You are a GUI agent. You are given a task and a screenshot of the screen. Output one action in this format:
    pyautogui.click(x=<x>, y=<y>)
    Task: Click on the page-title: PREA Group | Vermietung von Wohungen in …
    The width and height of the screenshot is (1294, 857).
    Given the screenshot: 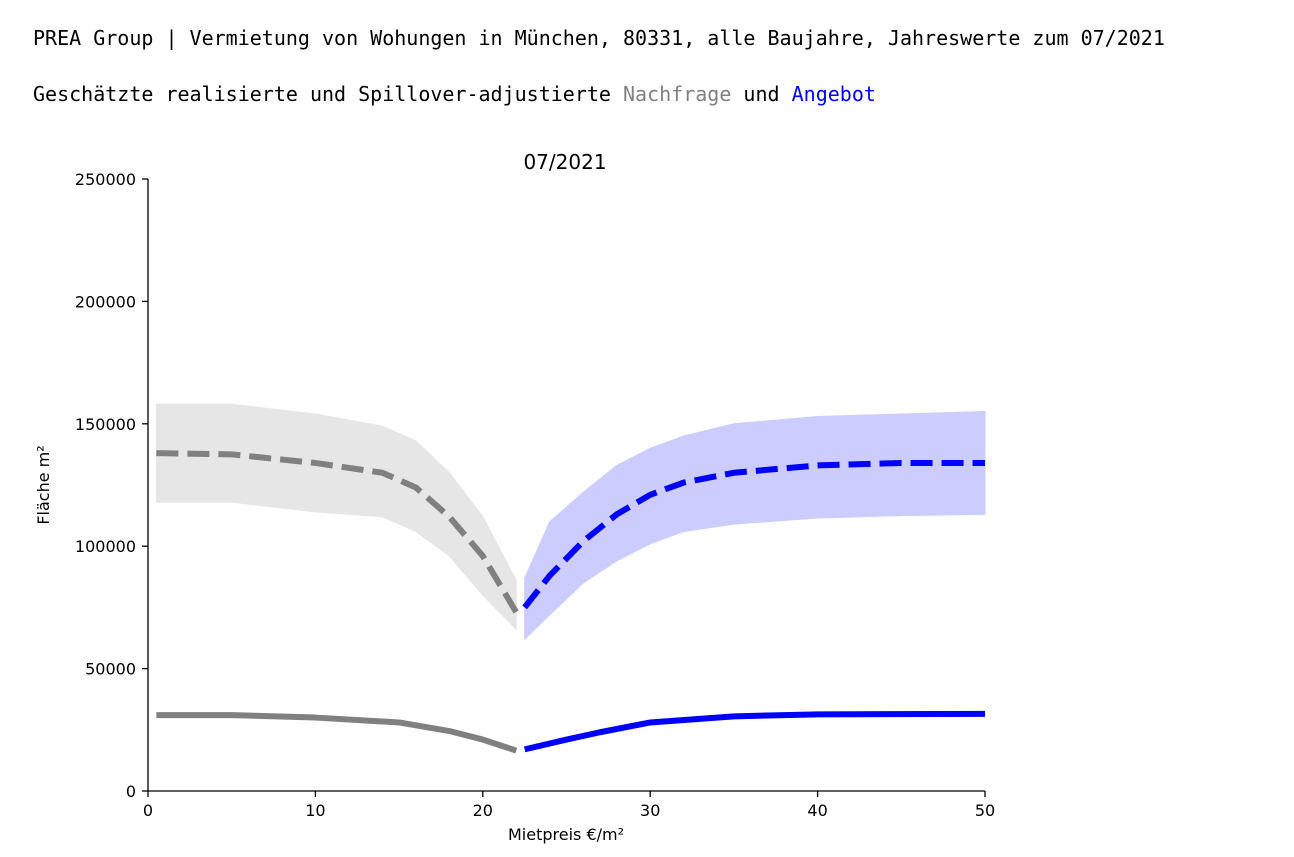 What is the action you would take?
    pyautogui.click(x=599, y=38)
    